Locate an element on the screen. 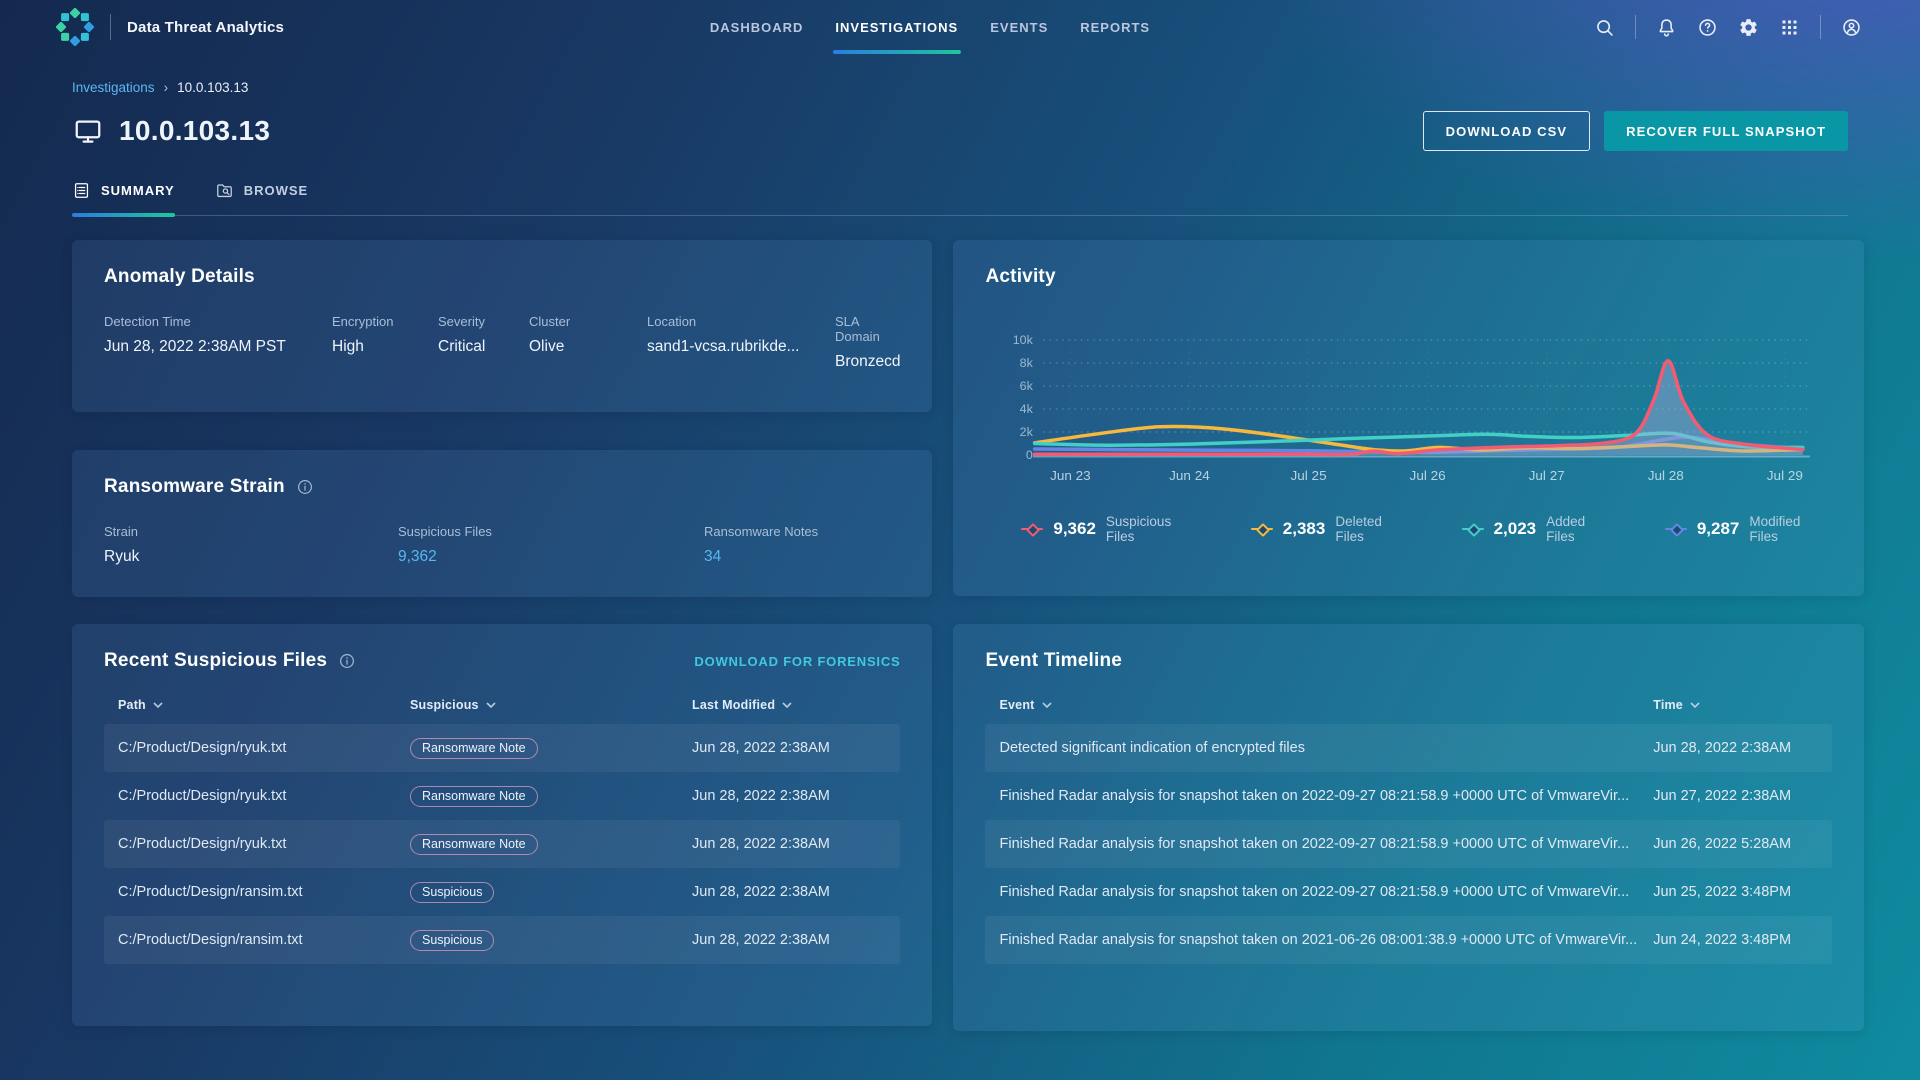  encryption-value: High is located at coordinates (348, 346).